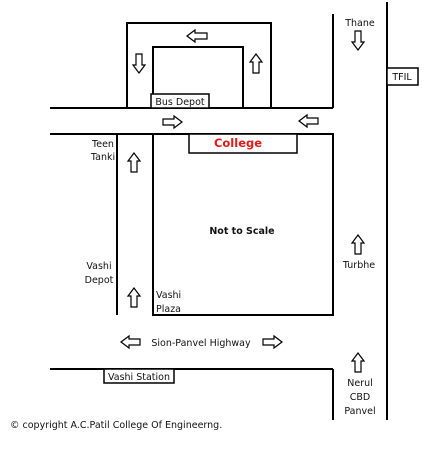  Describe the element at coordinates (359, 23) in the screenshot. I see `thane-label: Thane` at that location.